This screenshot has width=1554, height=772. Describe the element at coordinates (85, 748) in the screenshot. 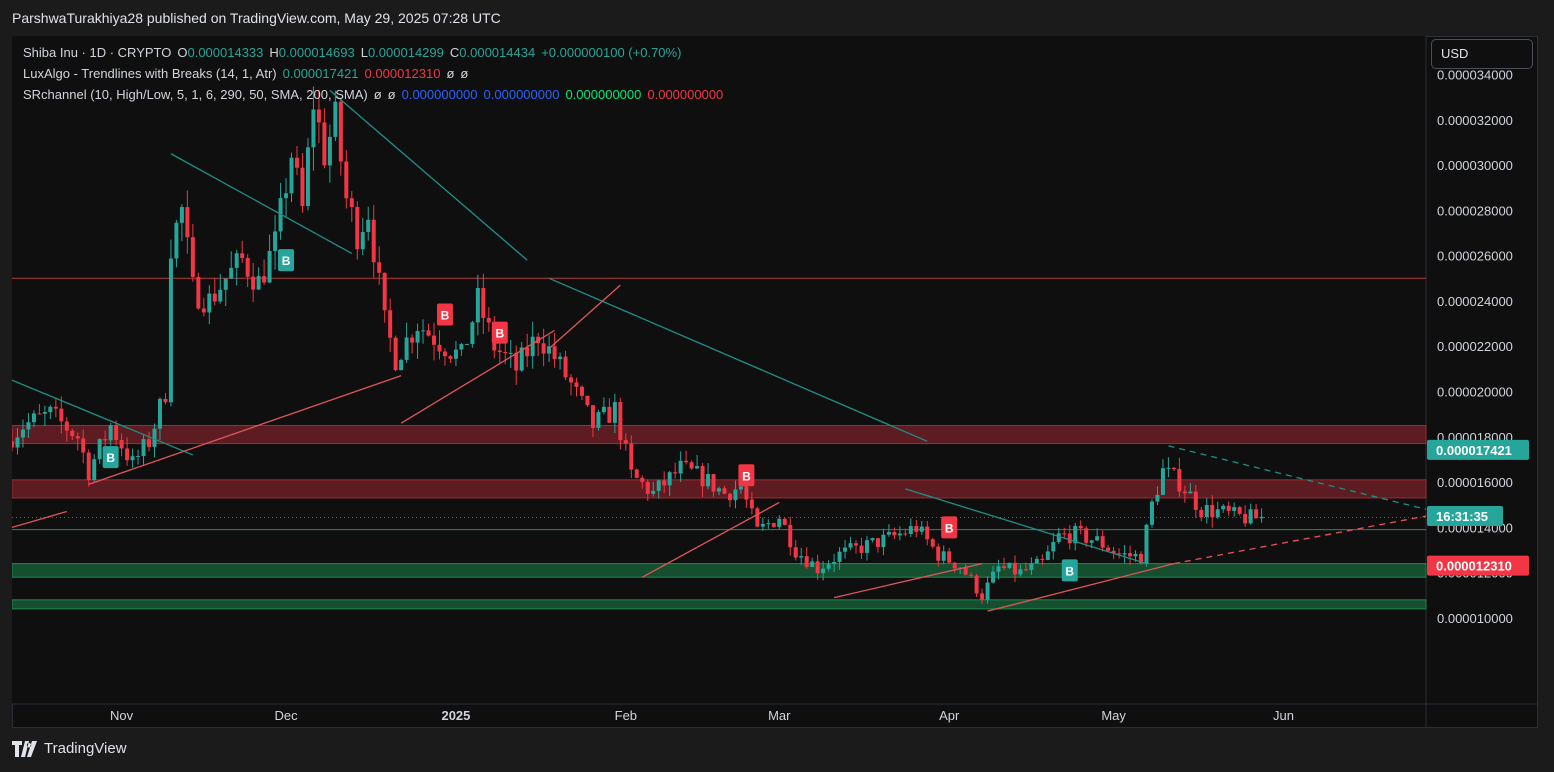

I see `brand-name: TradingView` at that location.